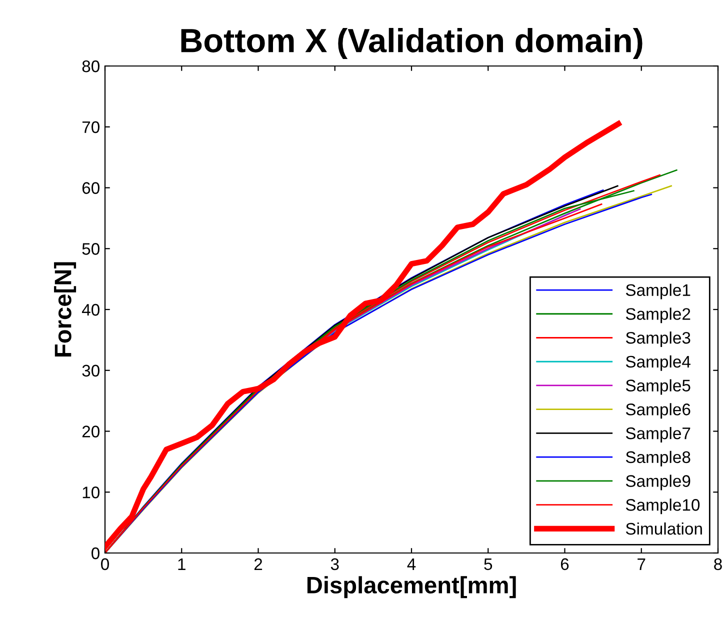 Image resolution: width=724 pixels, height=619 pixels. I want to click on legend-label: Sample7, so click(658, 434).